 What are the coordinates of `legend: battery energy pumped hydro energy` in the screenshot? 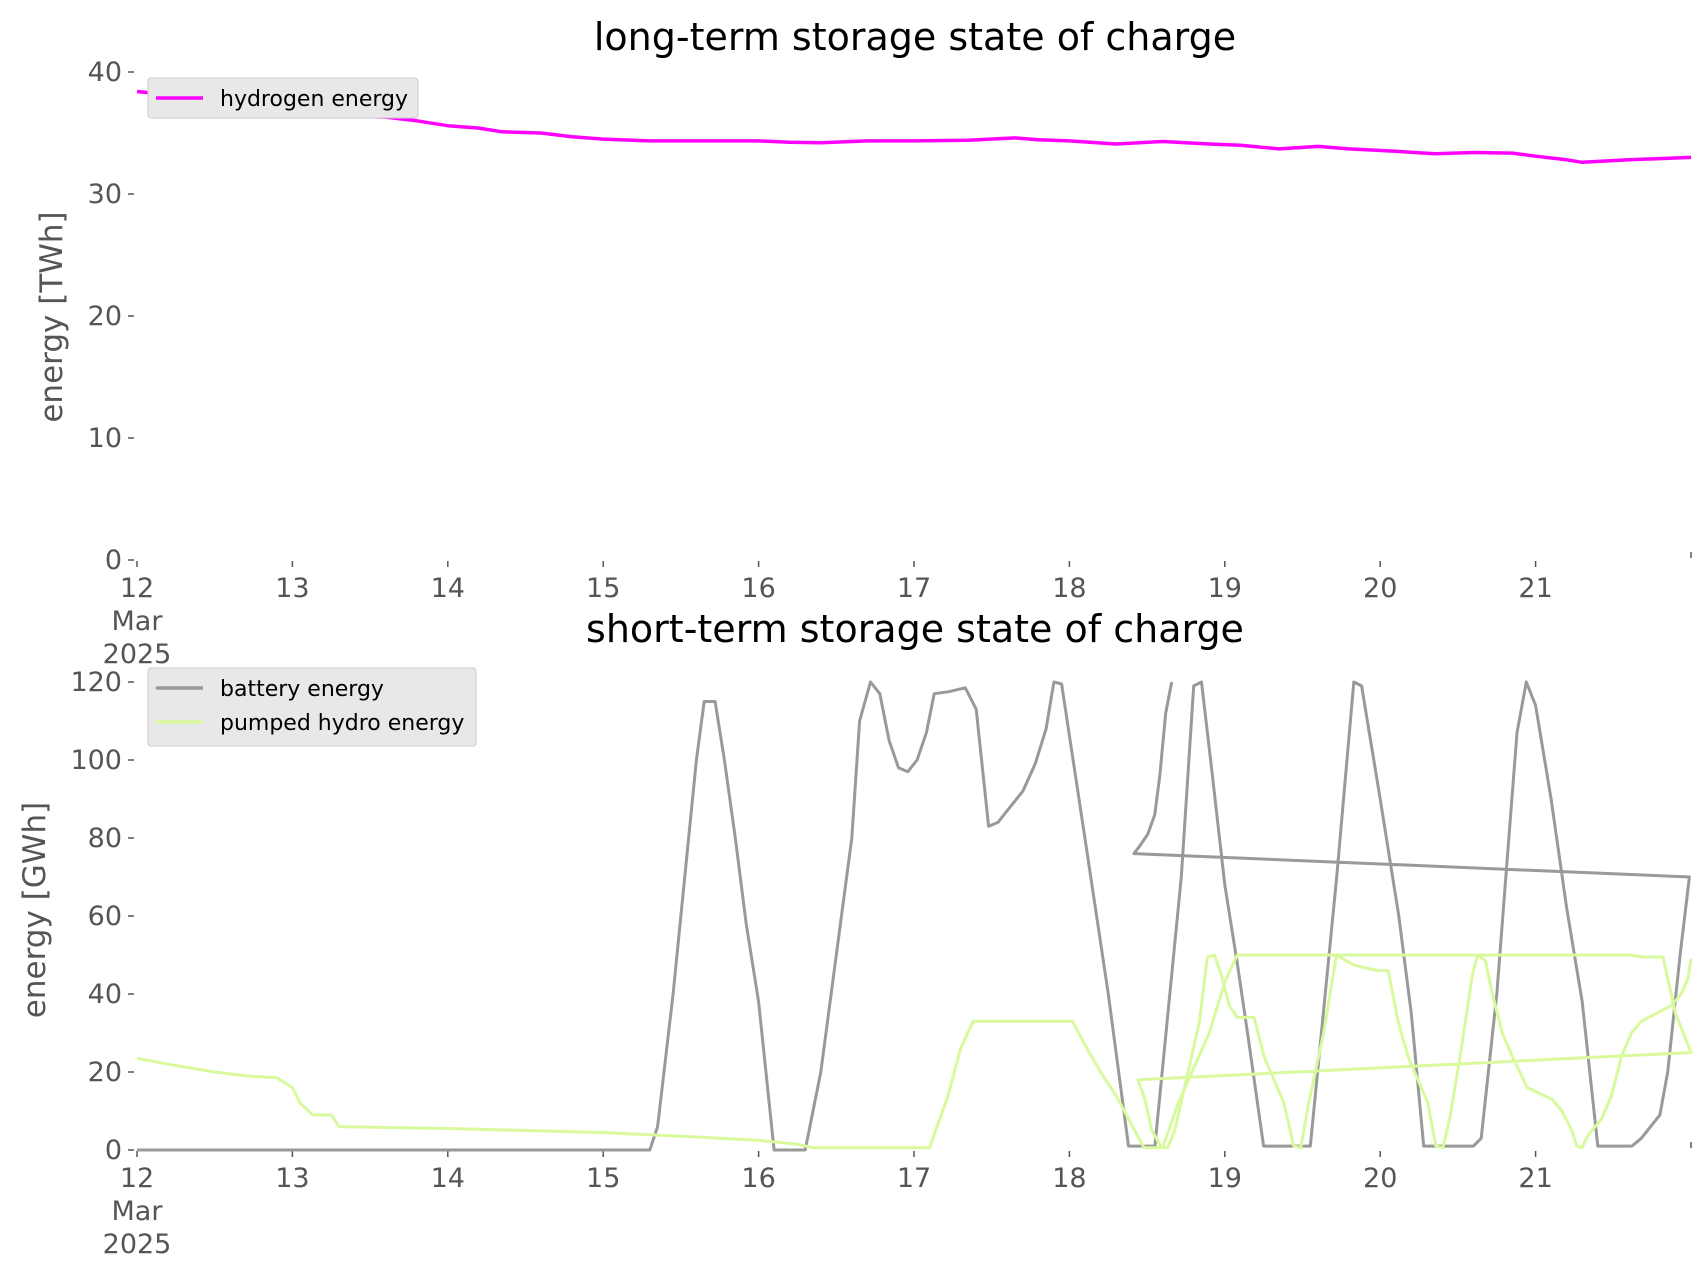 It's located at (312, 707).